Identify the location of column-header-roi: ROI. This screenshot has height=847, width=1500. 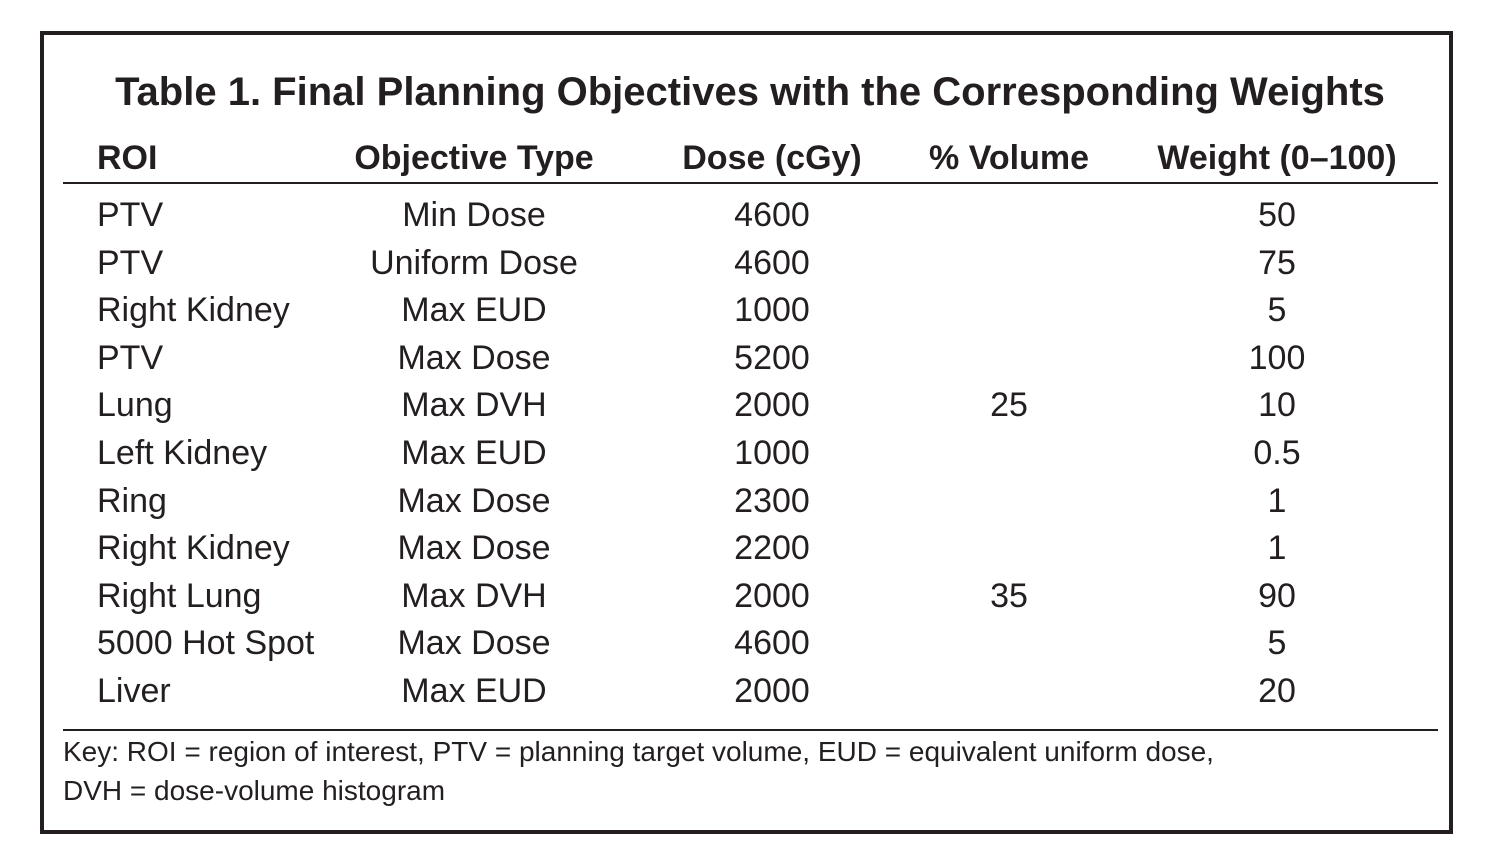
(127, 158).